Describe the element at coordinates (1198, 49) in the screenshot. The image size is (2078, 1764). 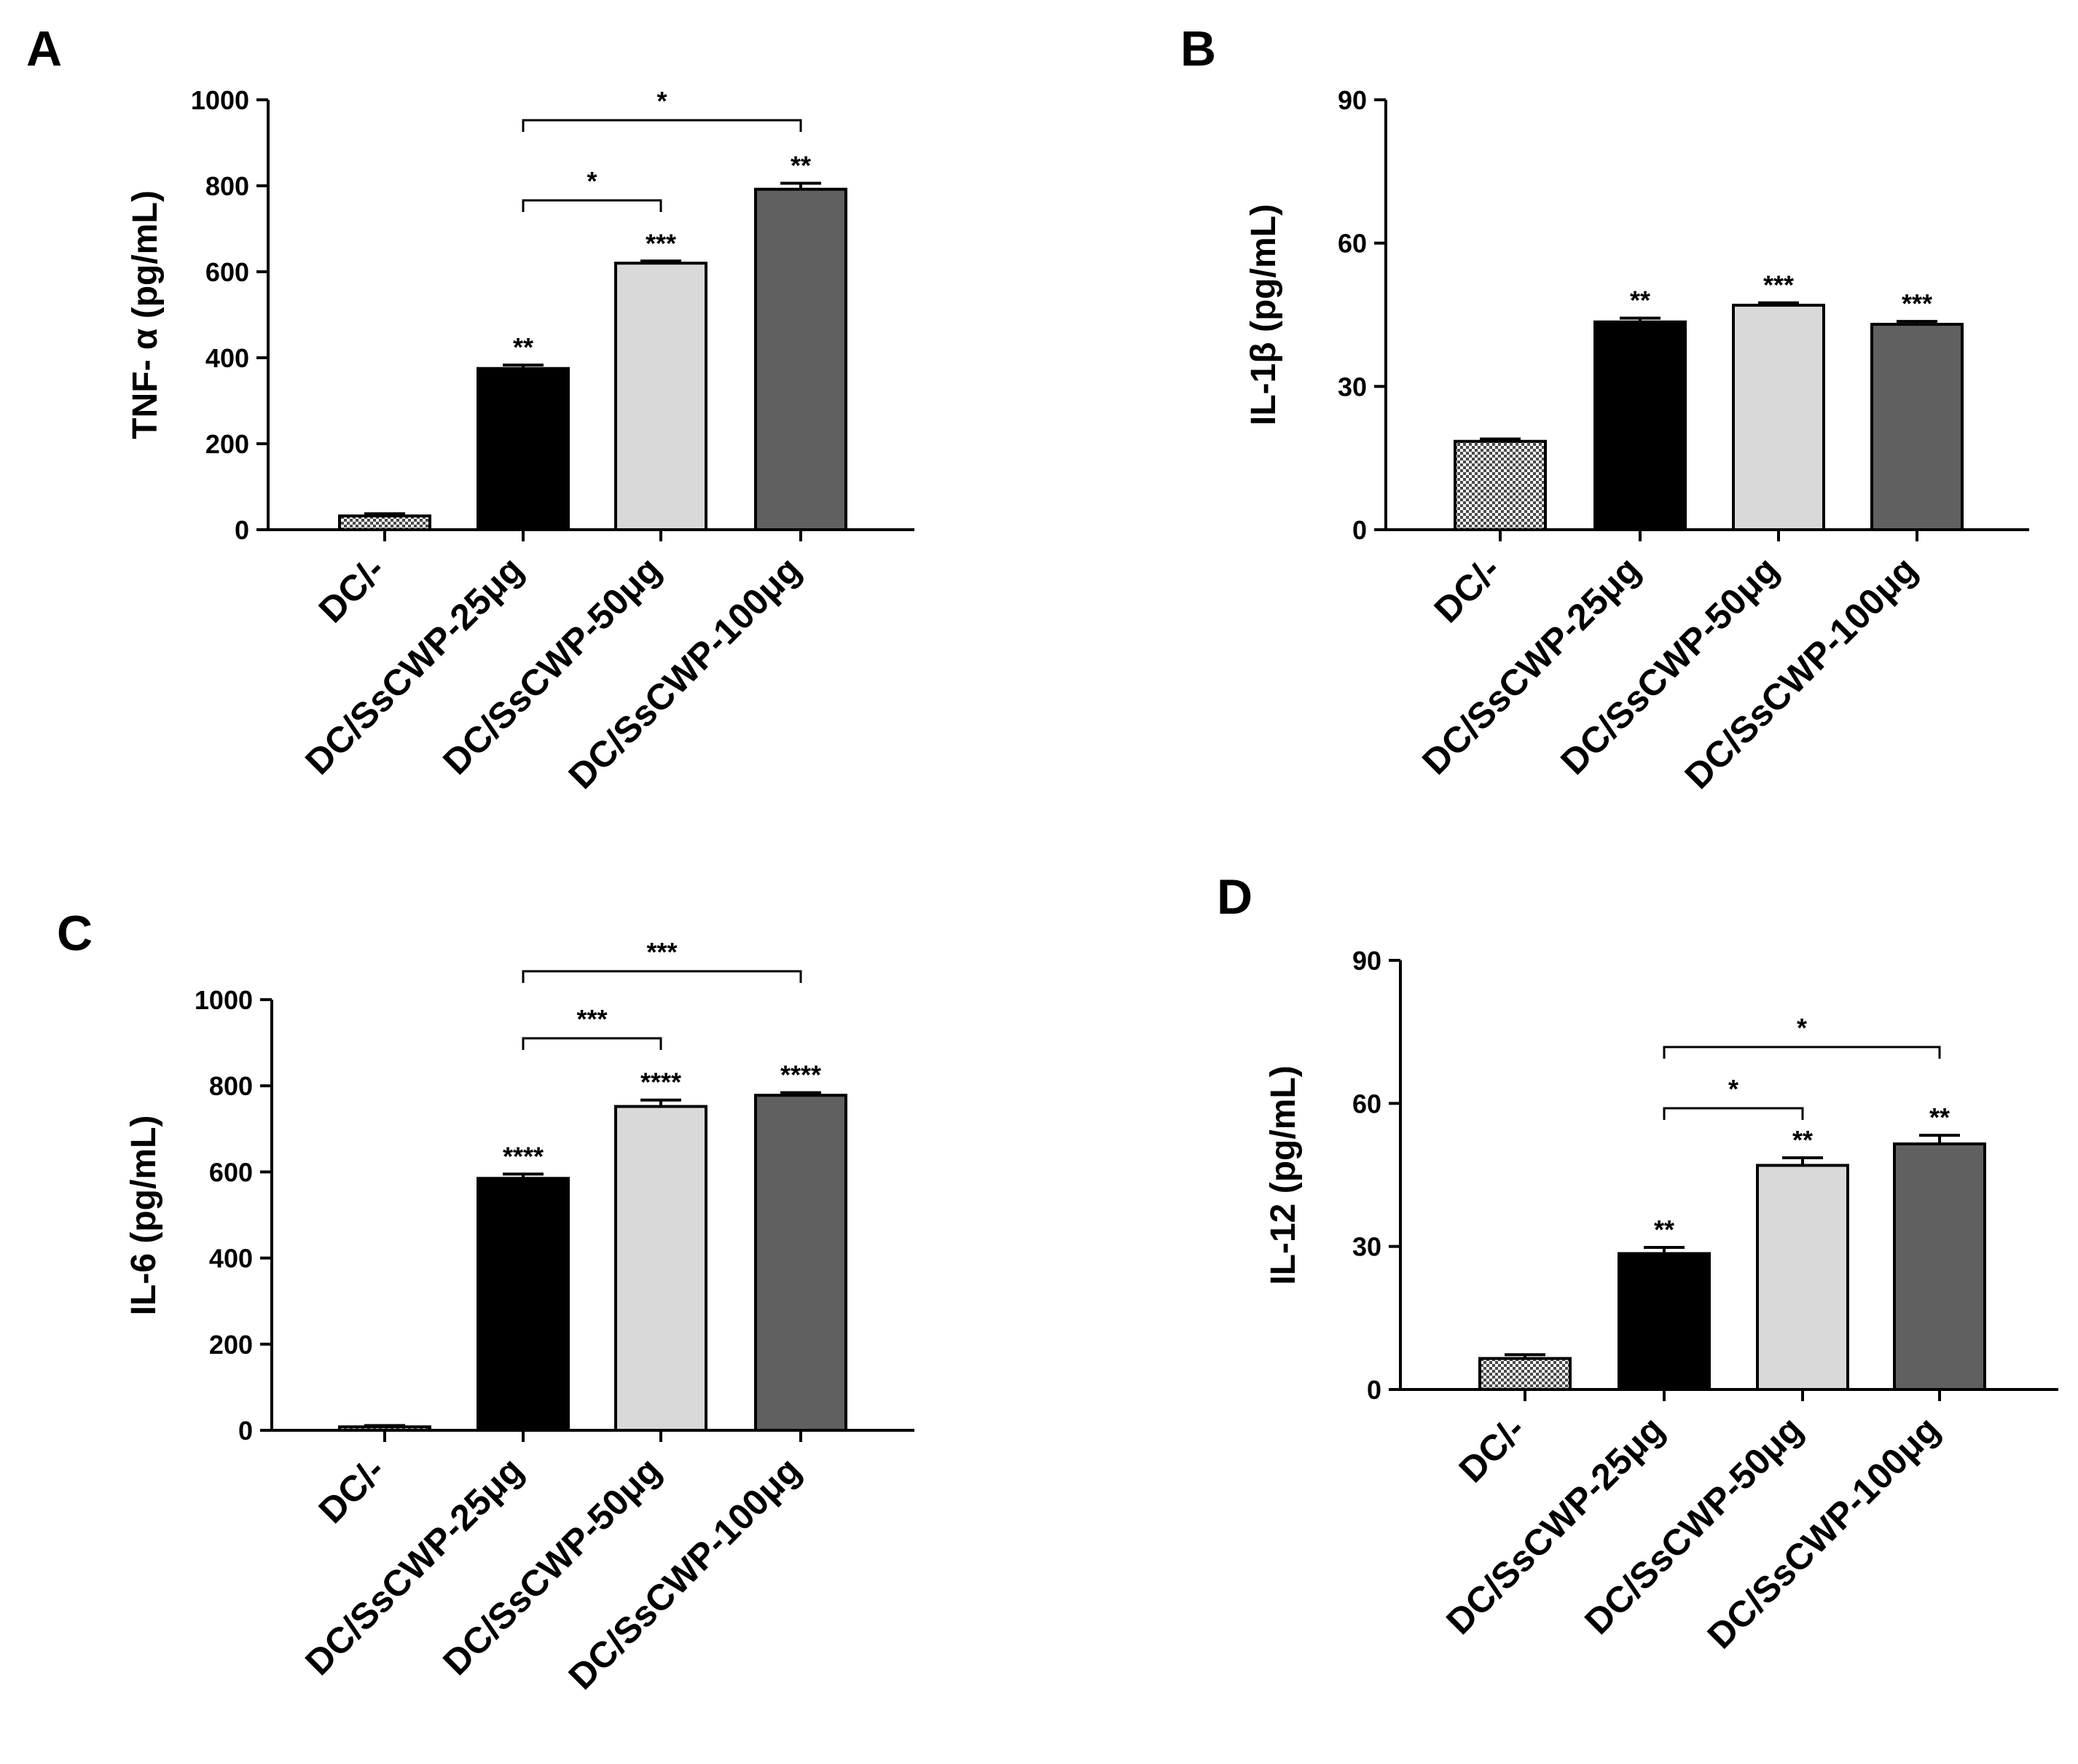
I see `panel-letter: B` at that location.